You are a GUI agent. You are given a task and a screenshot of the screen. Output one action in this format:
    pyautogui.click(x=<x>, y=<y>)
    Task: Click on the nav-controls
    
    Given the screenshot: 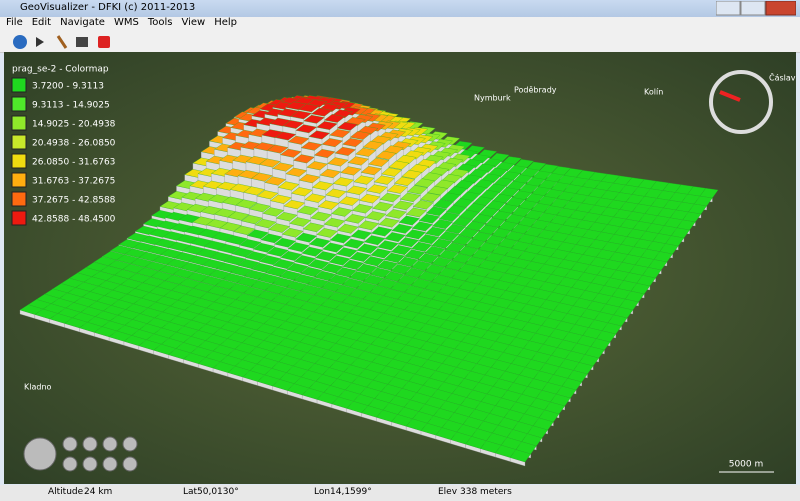 What is the action you would take?
    pyautogui.click(x=80, y=454)
    